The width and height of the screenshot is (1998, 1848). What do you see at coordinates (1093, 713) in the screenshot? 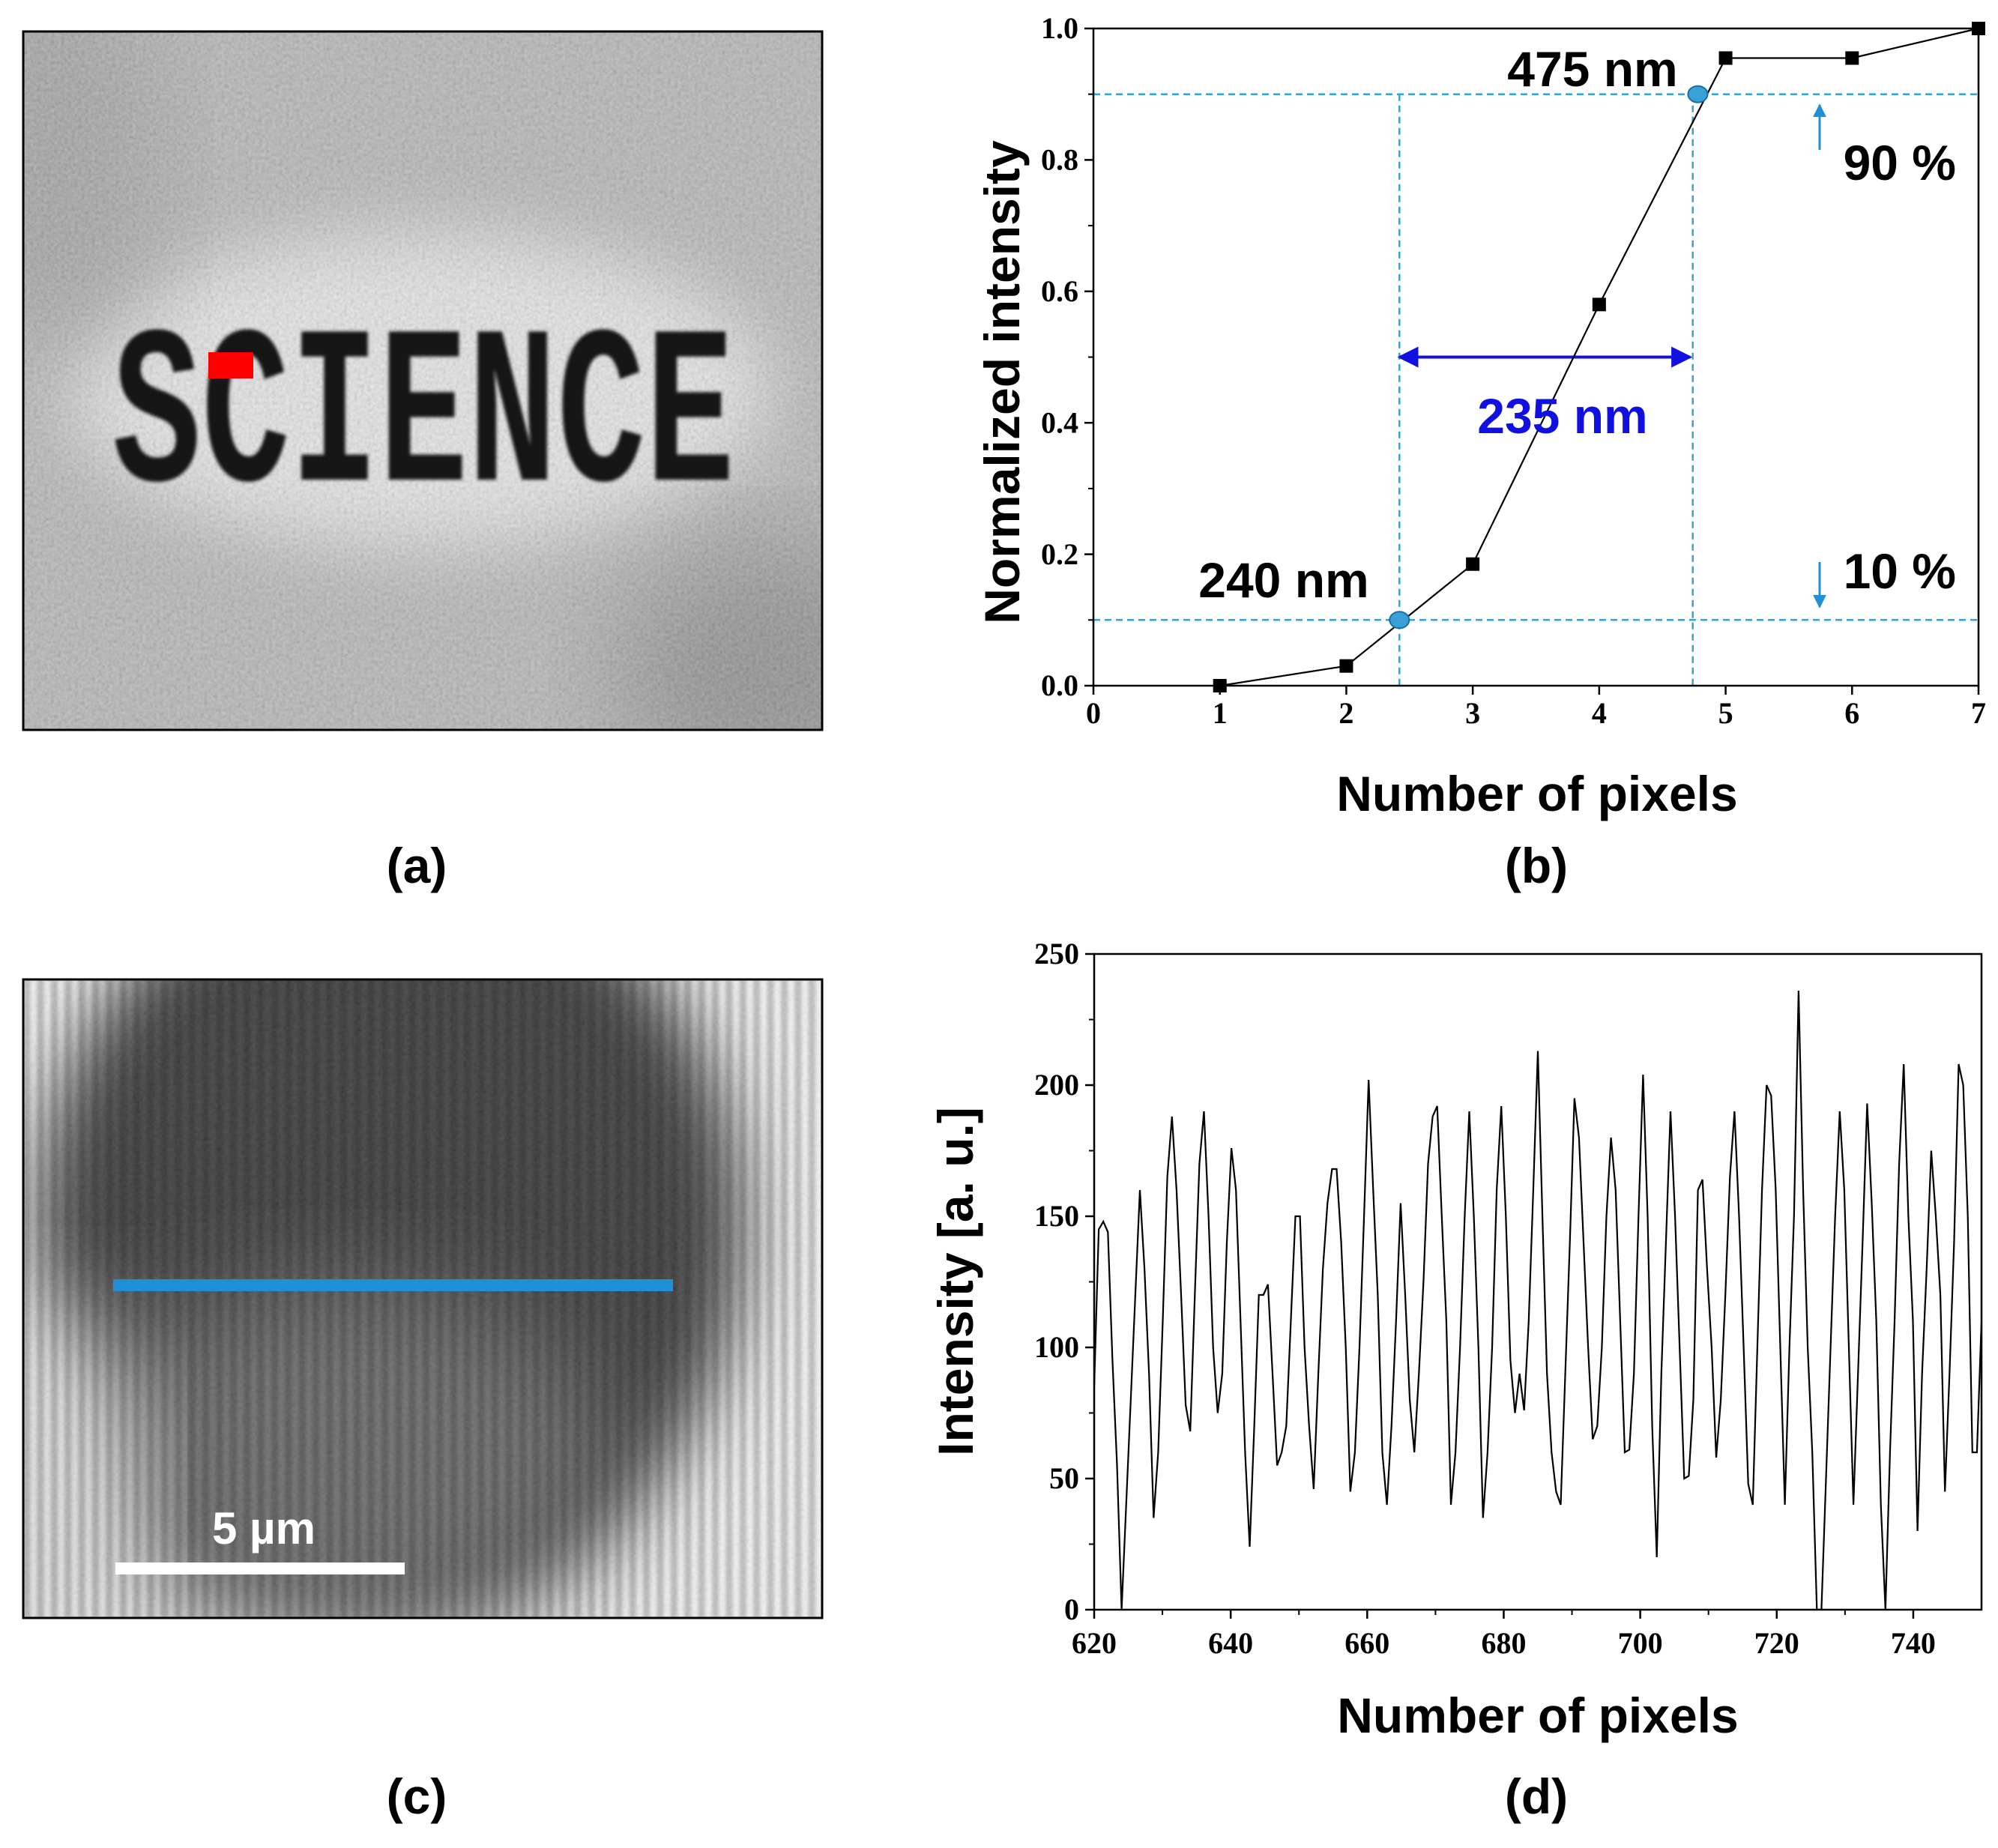
I see `chart-b-xtick-label: 0` at bounding box center [1093, 713].